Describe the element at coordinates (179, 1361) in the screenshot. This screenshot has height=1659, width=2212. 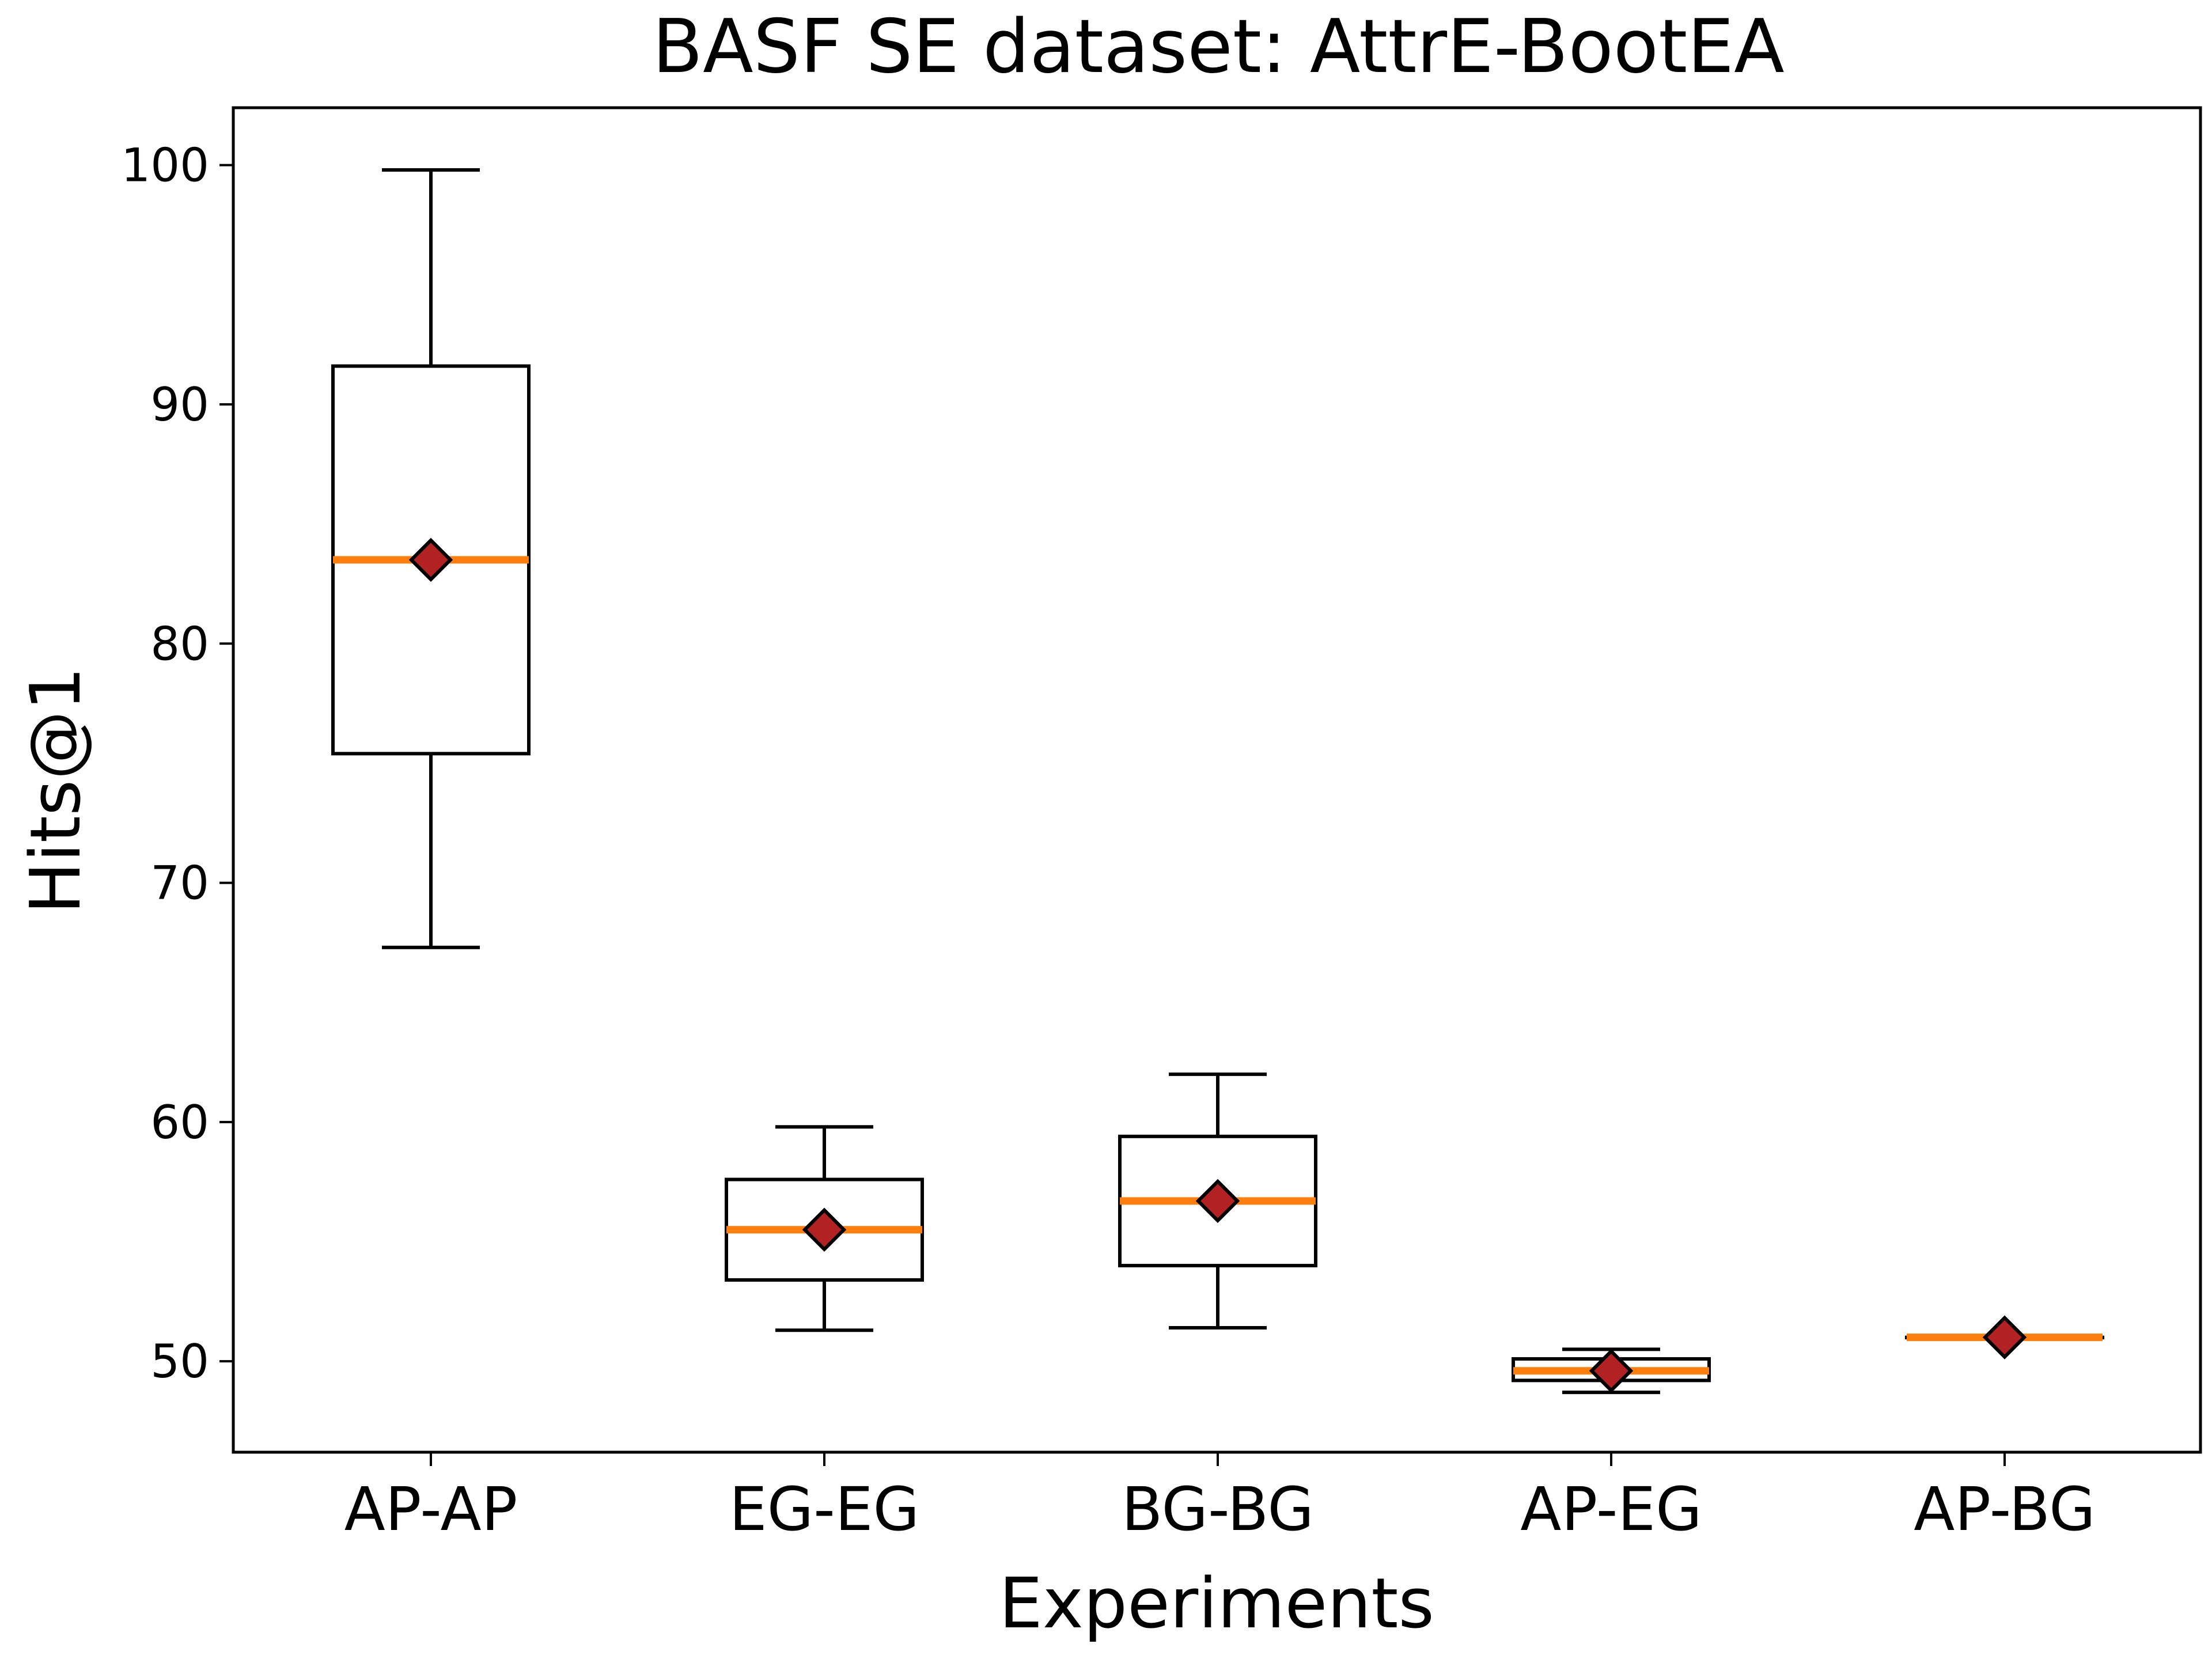
I see `y-tick-label: 50` at that location.